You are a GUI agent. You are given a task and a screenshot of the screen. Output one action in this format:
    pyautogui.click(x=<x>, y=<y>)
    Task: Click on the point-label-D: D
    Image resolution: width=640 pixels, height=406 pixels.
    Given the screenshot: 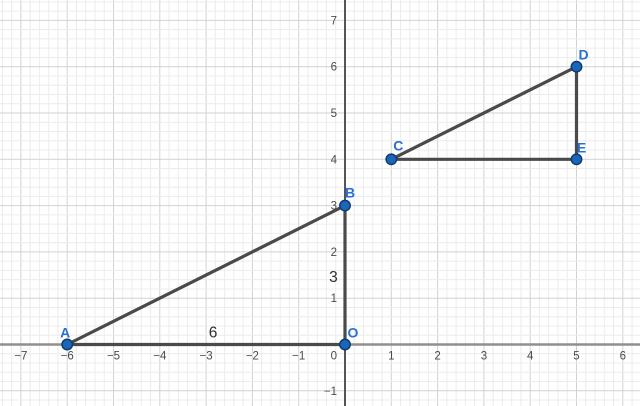 What is the action you would take?
    pyautogui.click(x=583, y=55)
    